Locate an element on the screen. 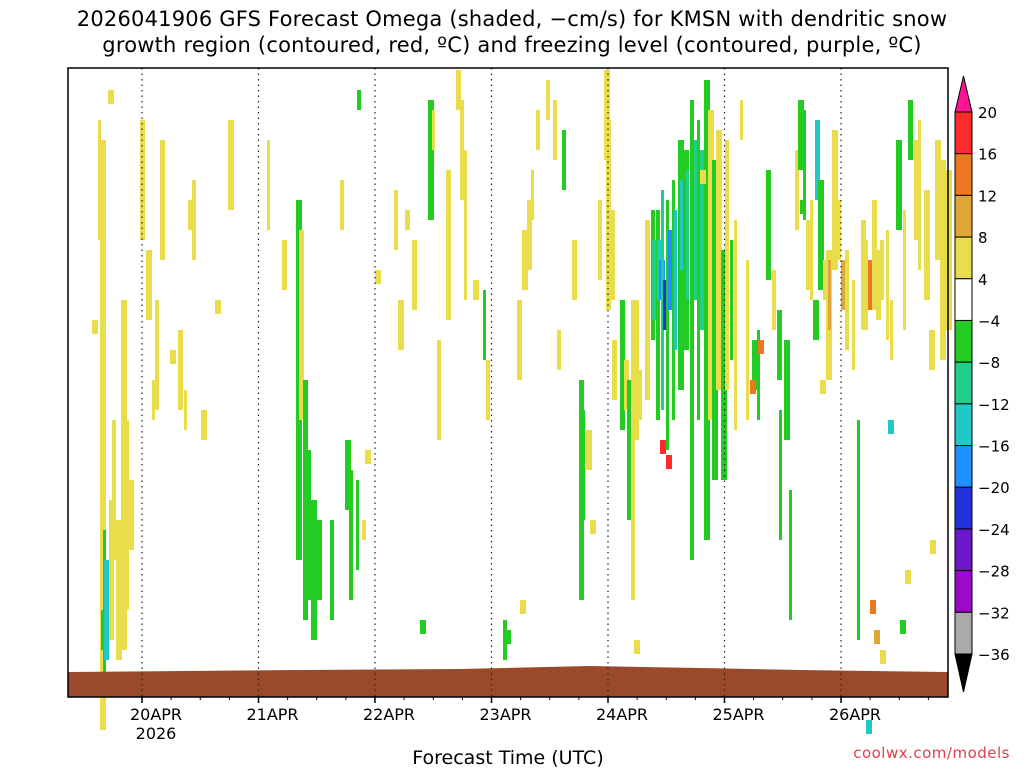 This screenshot has height=768, width=1024. colorbar: 20 16 12 8 4 −4 −8 −12 −16 −20 −24 −28 −32 −36 is located at coordinates (982, 384).